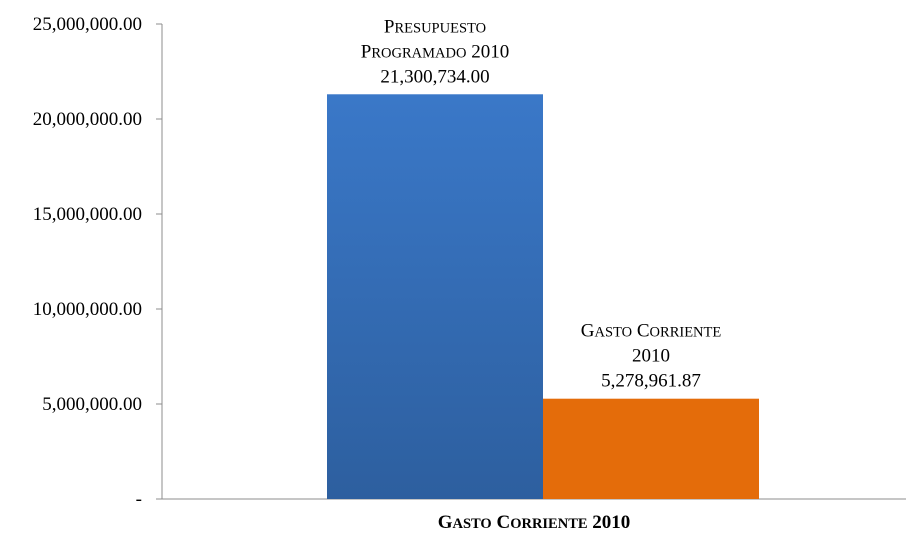 This screenshot has width=912, height=540. Describe the element at coordinates (434, 76) in the screenshot. I see `data-label-value: 21,300,734.00` at that location.